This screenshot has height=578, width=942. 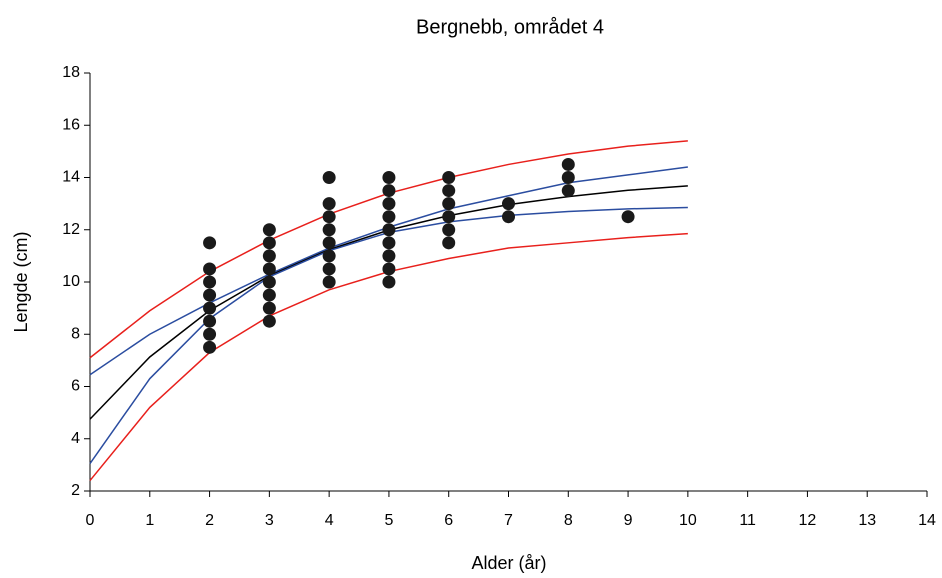 What do you see at coordinates (688, 520) in the screenshot?
I see `x-tick-label: 10` at bounding box center [688, 520].